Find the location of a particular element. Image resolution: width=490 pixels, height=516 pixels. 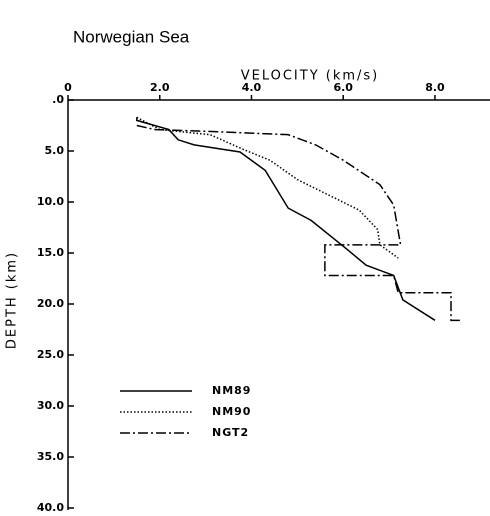

legend-label: NM90 is located at coordinates (231, 411).